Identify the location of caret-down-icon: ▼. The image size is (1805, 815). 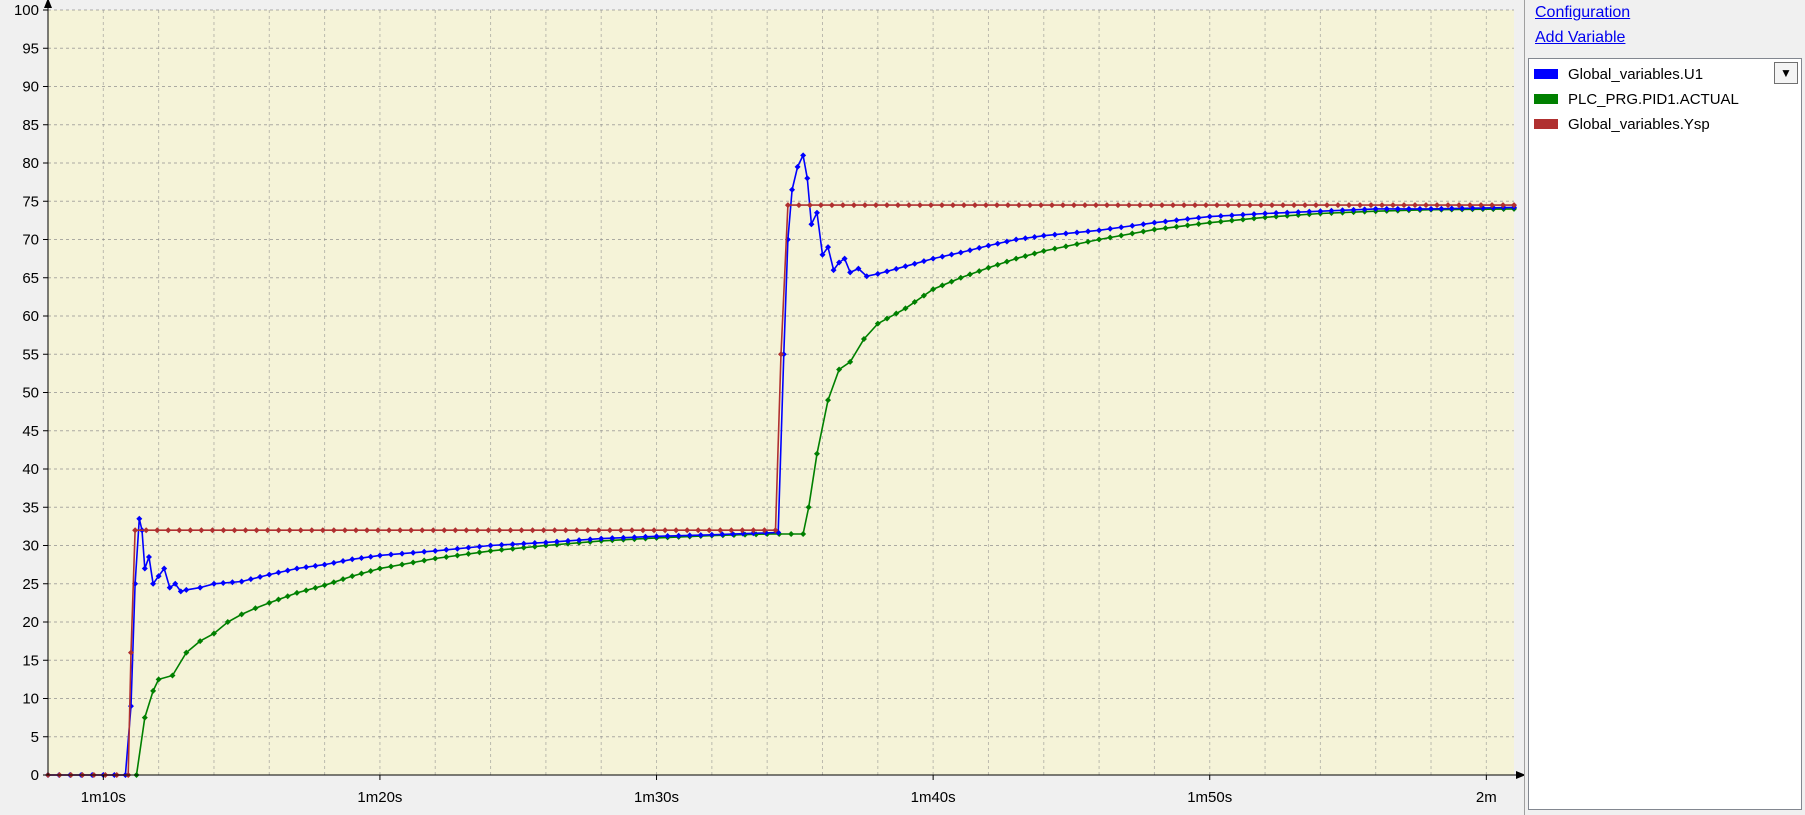
(1786, 73).